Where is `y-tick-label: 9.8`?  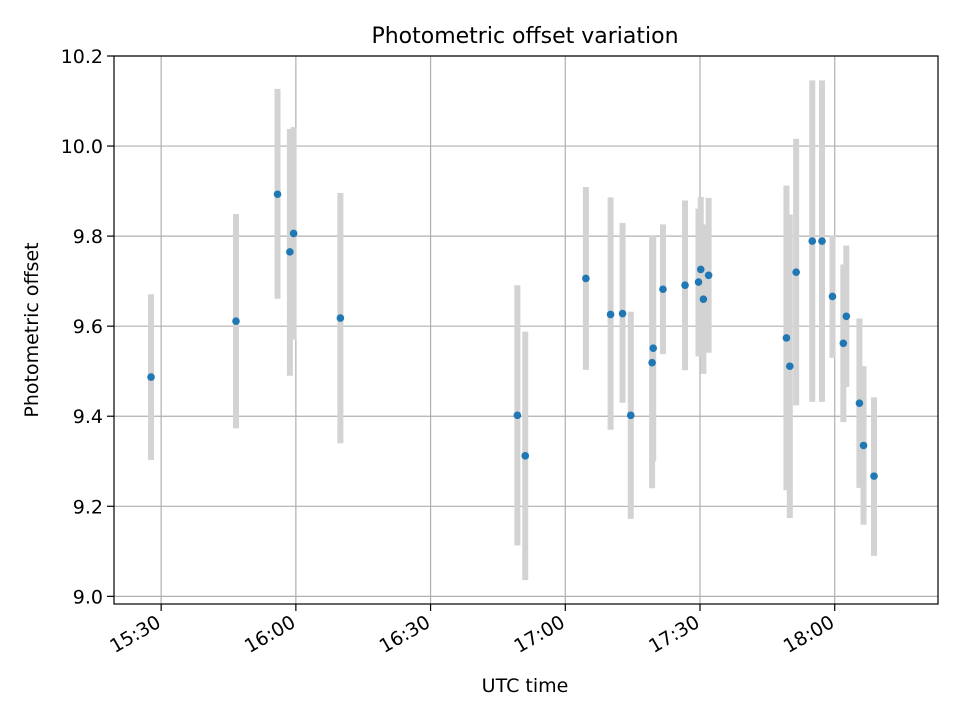
y-tick-label: 9.8 is located at coordinates (88, 237).